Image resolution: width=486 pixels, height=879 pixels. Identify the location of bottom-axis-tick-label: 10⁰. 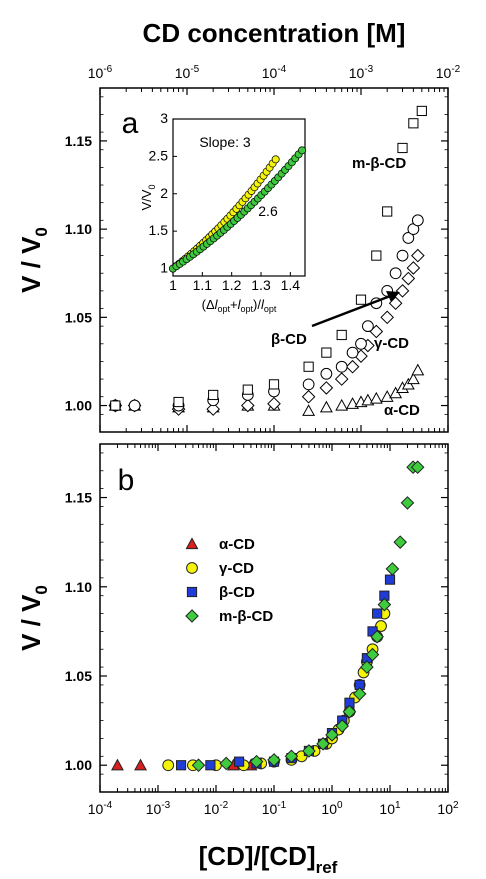
(332, 808).